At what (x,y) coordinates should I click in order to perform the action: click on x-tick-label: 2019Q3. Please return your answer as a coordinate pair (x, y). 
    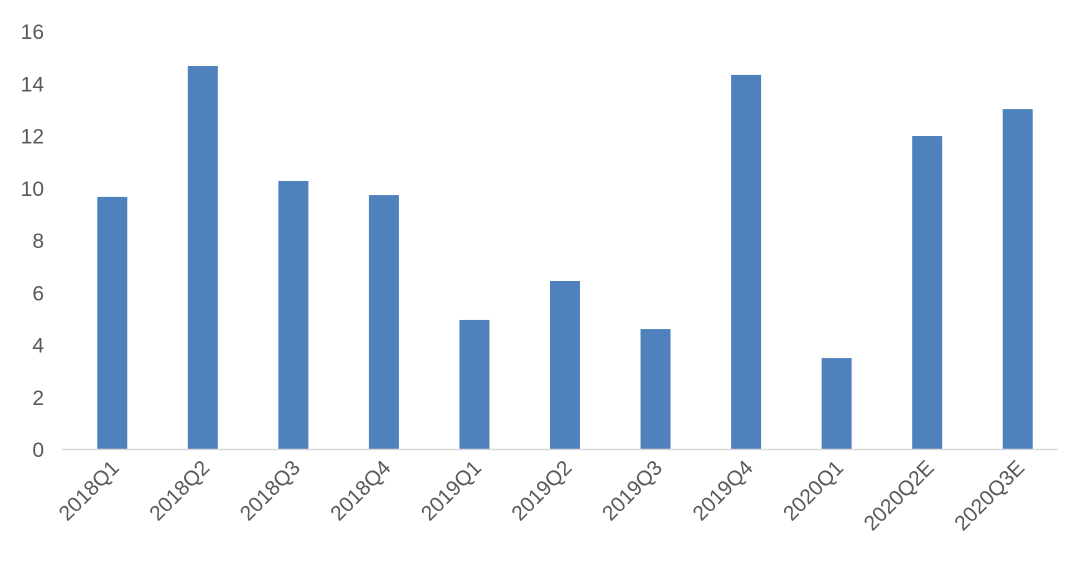
    Looking at the image, I should click on (632, 490).